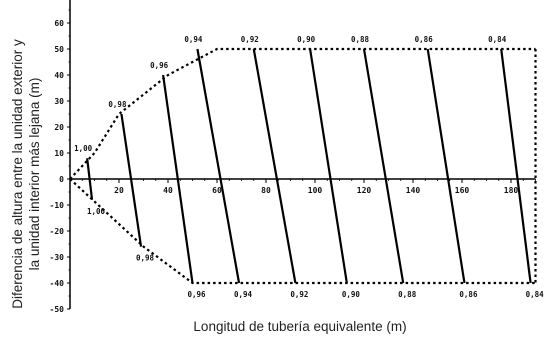  Describe the element at coordinates (306, 39) in the screenshot. I see `upper-line-label: 0,90` at that location.